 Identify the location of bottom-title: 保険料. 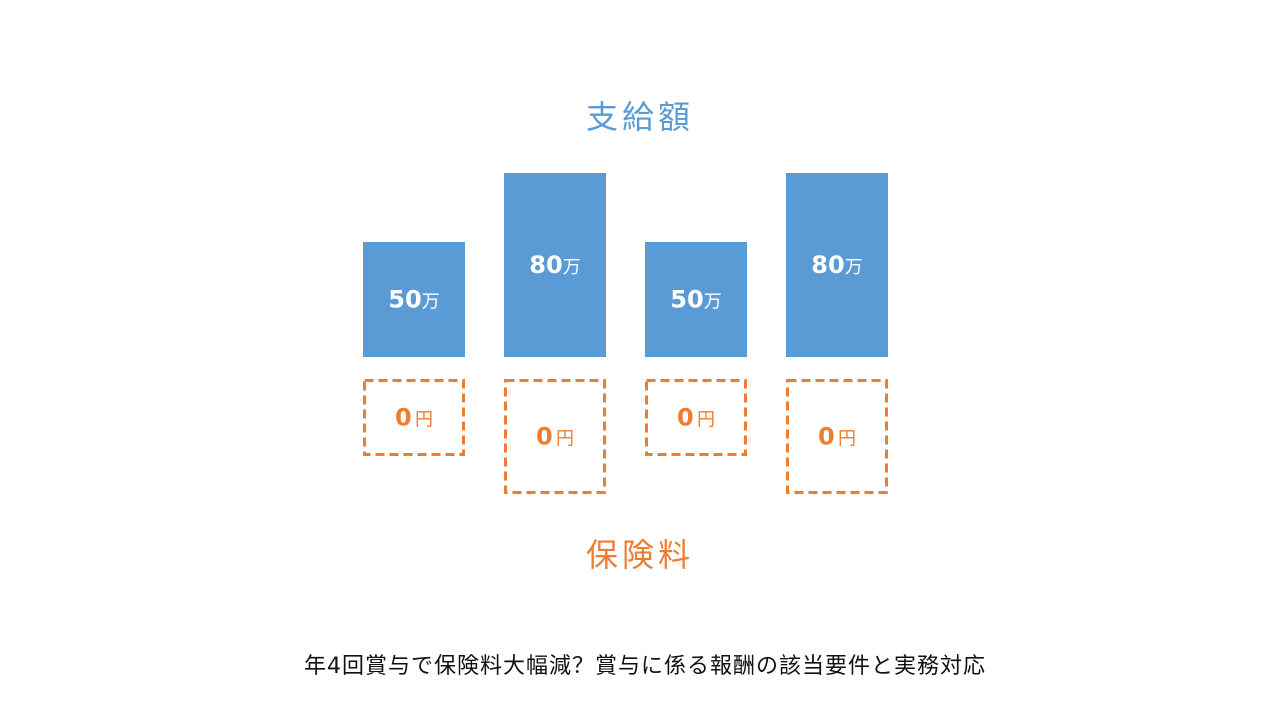
(639, 555).